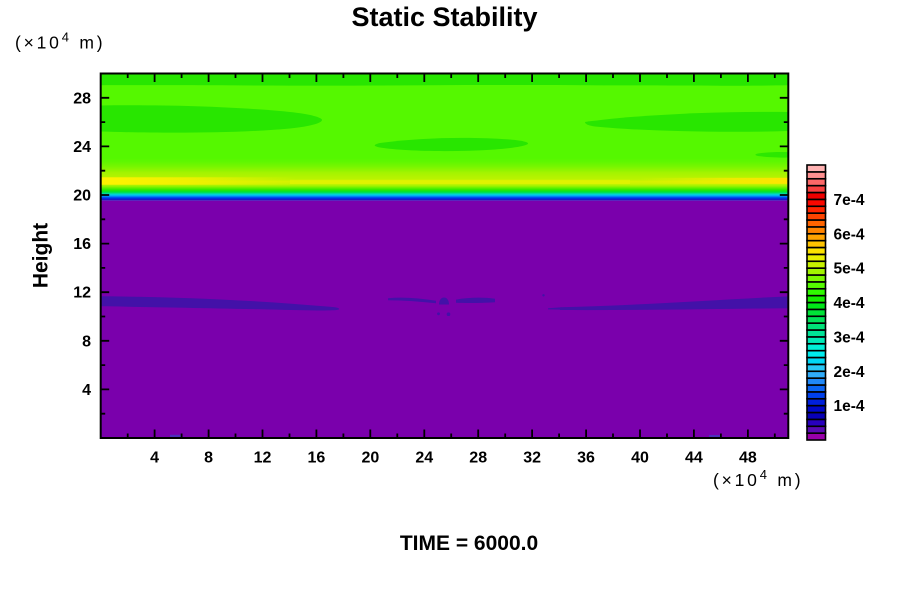  What do you see at coordinates (849, 337) in the screenshot?
I see `svg-text: 3e-4` at bounding box center [849, 337].